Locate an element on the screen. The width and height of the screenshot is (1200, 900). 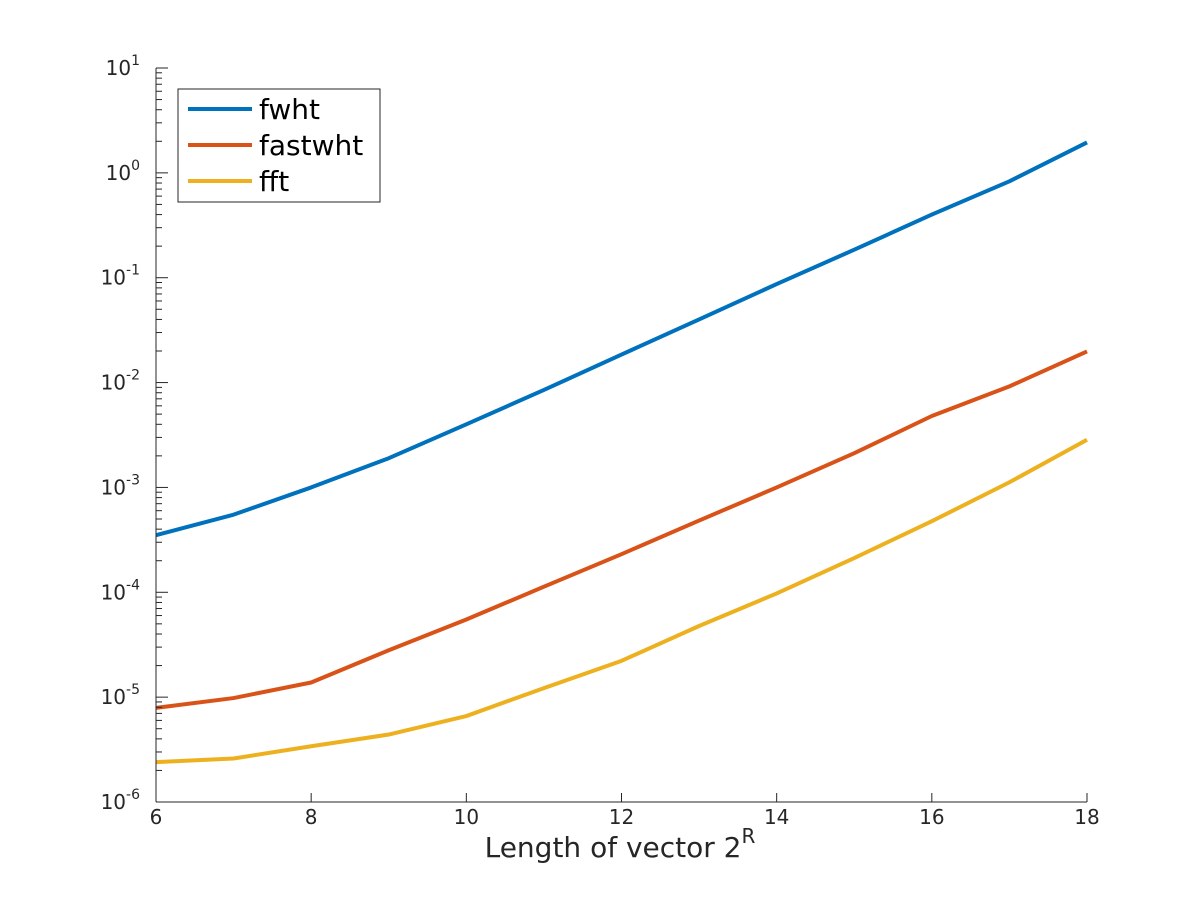
x-tick-label: 12 is located at coordinates (621, 817).